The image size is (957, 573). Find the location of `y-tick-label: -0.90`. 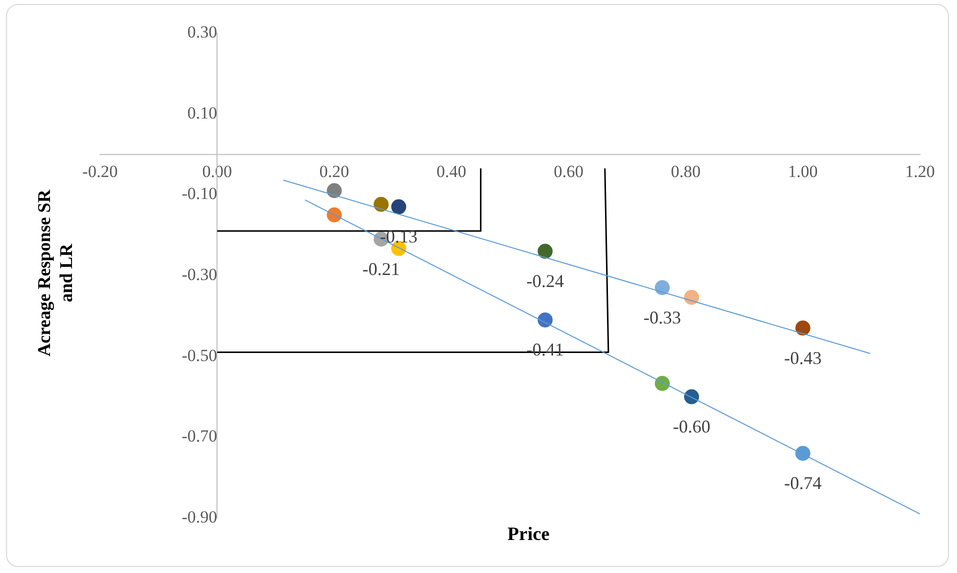

y-tick-label: -0.90 is located at coordinates (200, 516).